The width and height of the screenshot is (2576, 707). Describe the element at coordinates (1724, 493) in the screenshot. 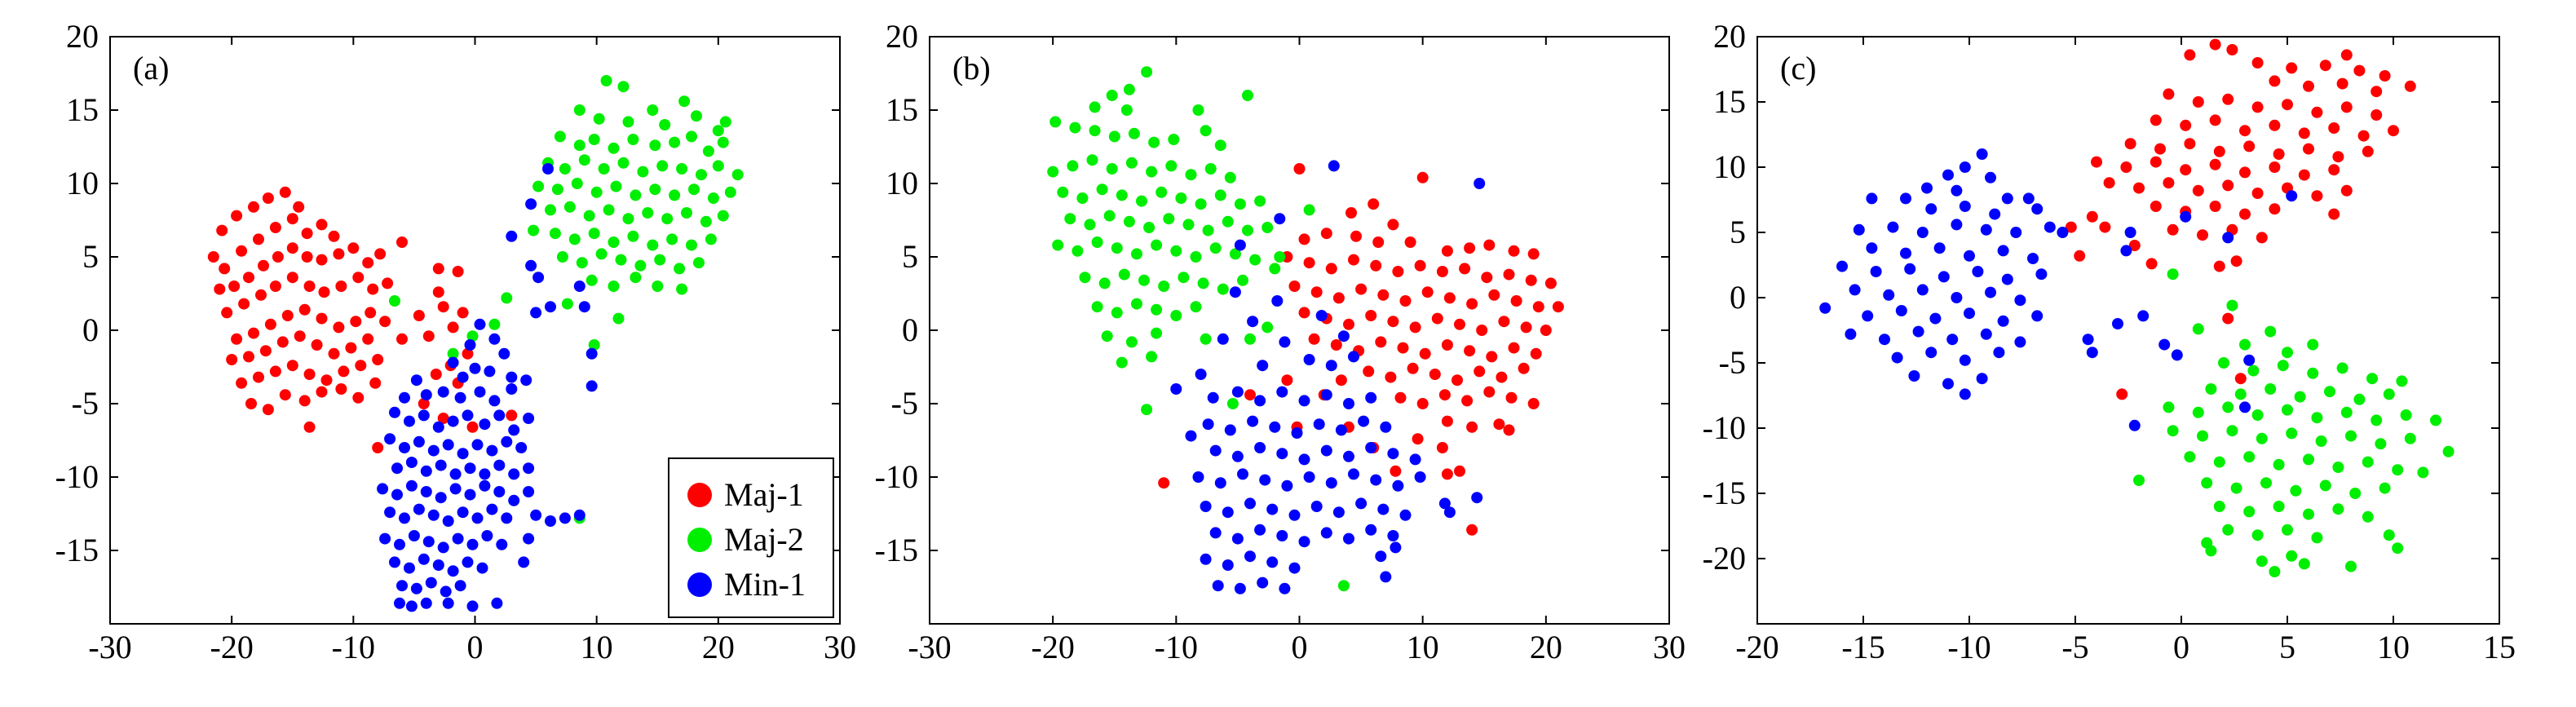

I see `y-tick-label: -15` at that location.